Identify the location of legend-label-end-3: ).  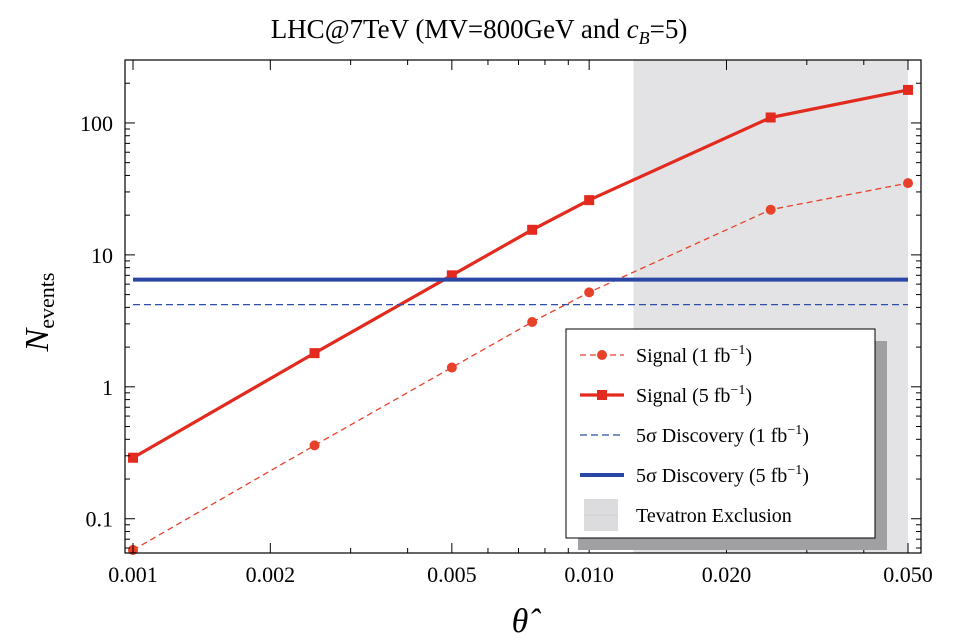
(805, 476).